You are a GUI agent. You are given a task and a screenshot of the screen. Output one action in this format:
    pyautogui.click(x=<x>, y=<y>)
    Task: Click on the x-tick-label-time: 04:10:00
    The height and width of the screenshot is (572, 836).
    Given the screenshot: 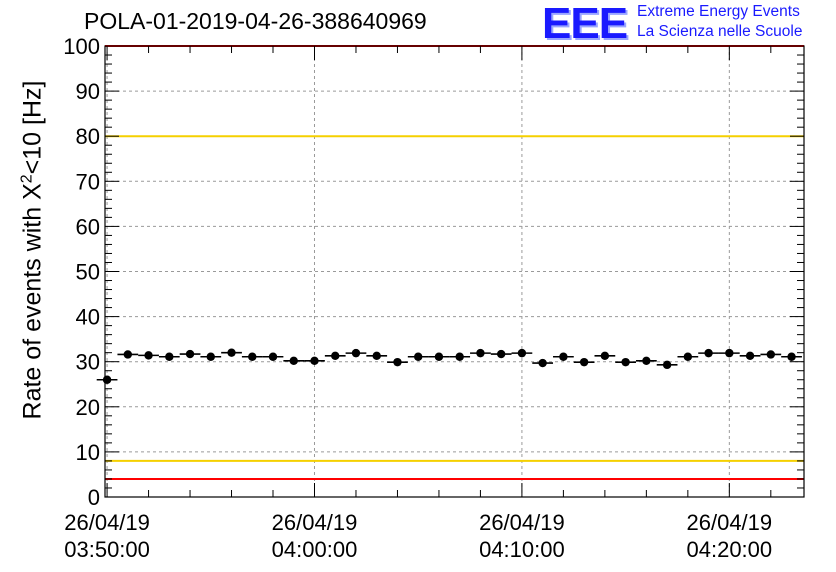 What is the action you would take?
    pyautogui.click(x=522, y=549)
    